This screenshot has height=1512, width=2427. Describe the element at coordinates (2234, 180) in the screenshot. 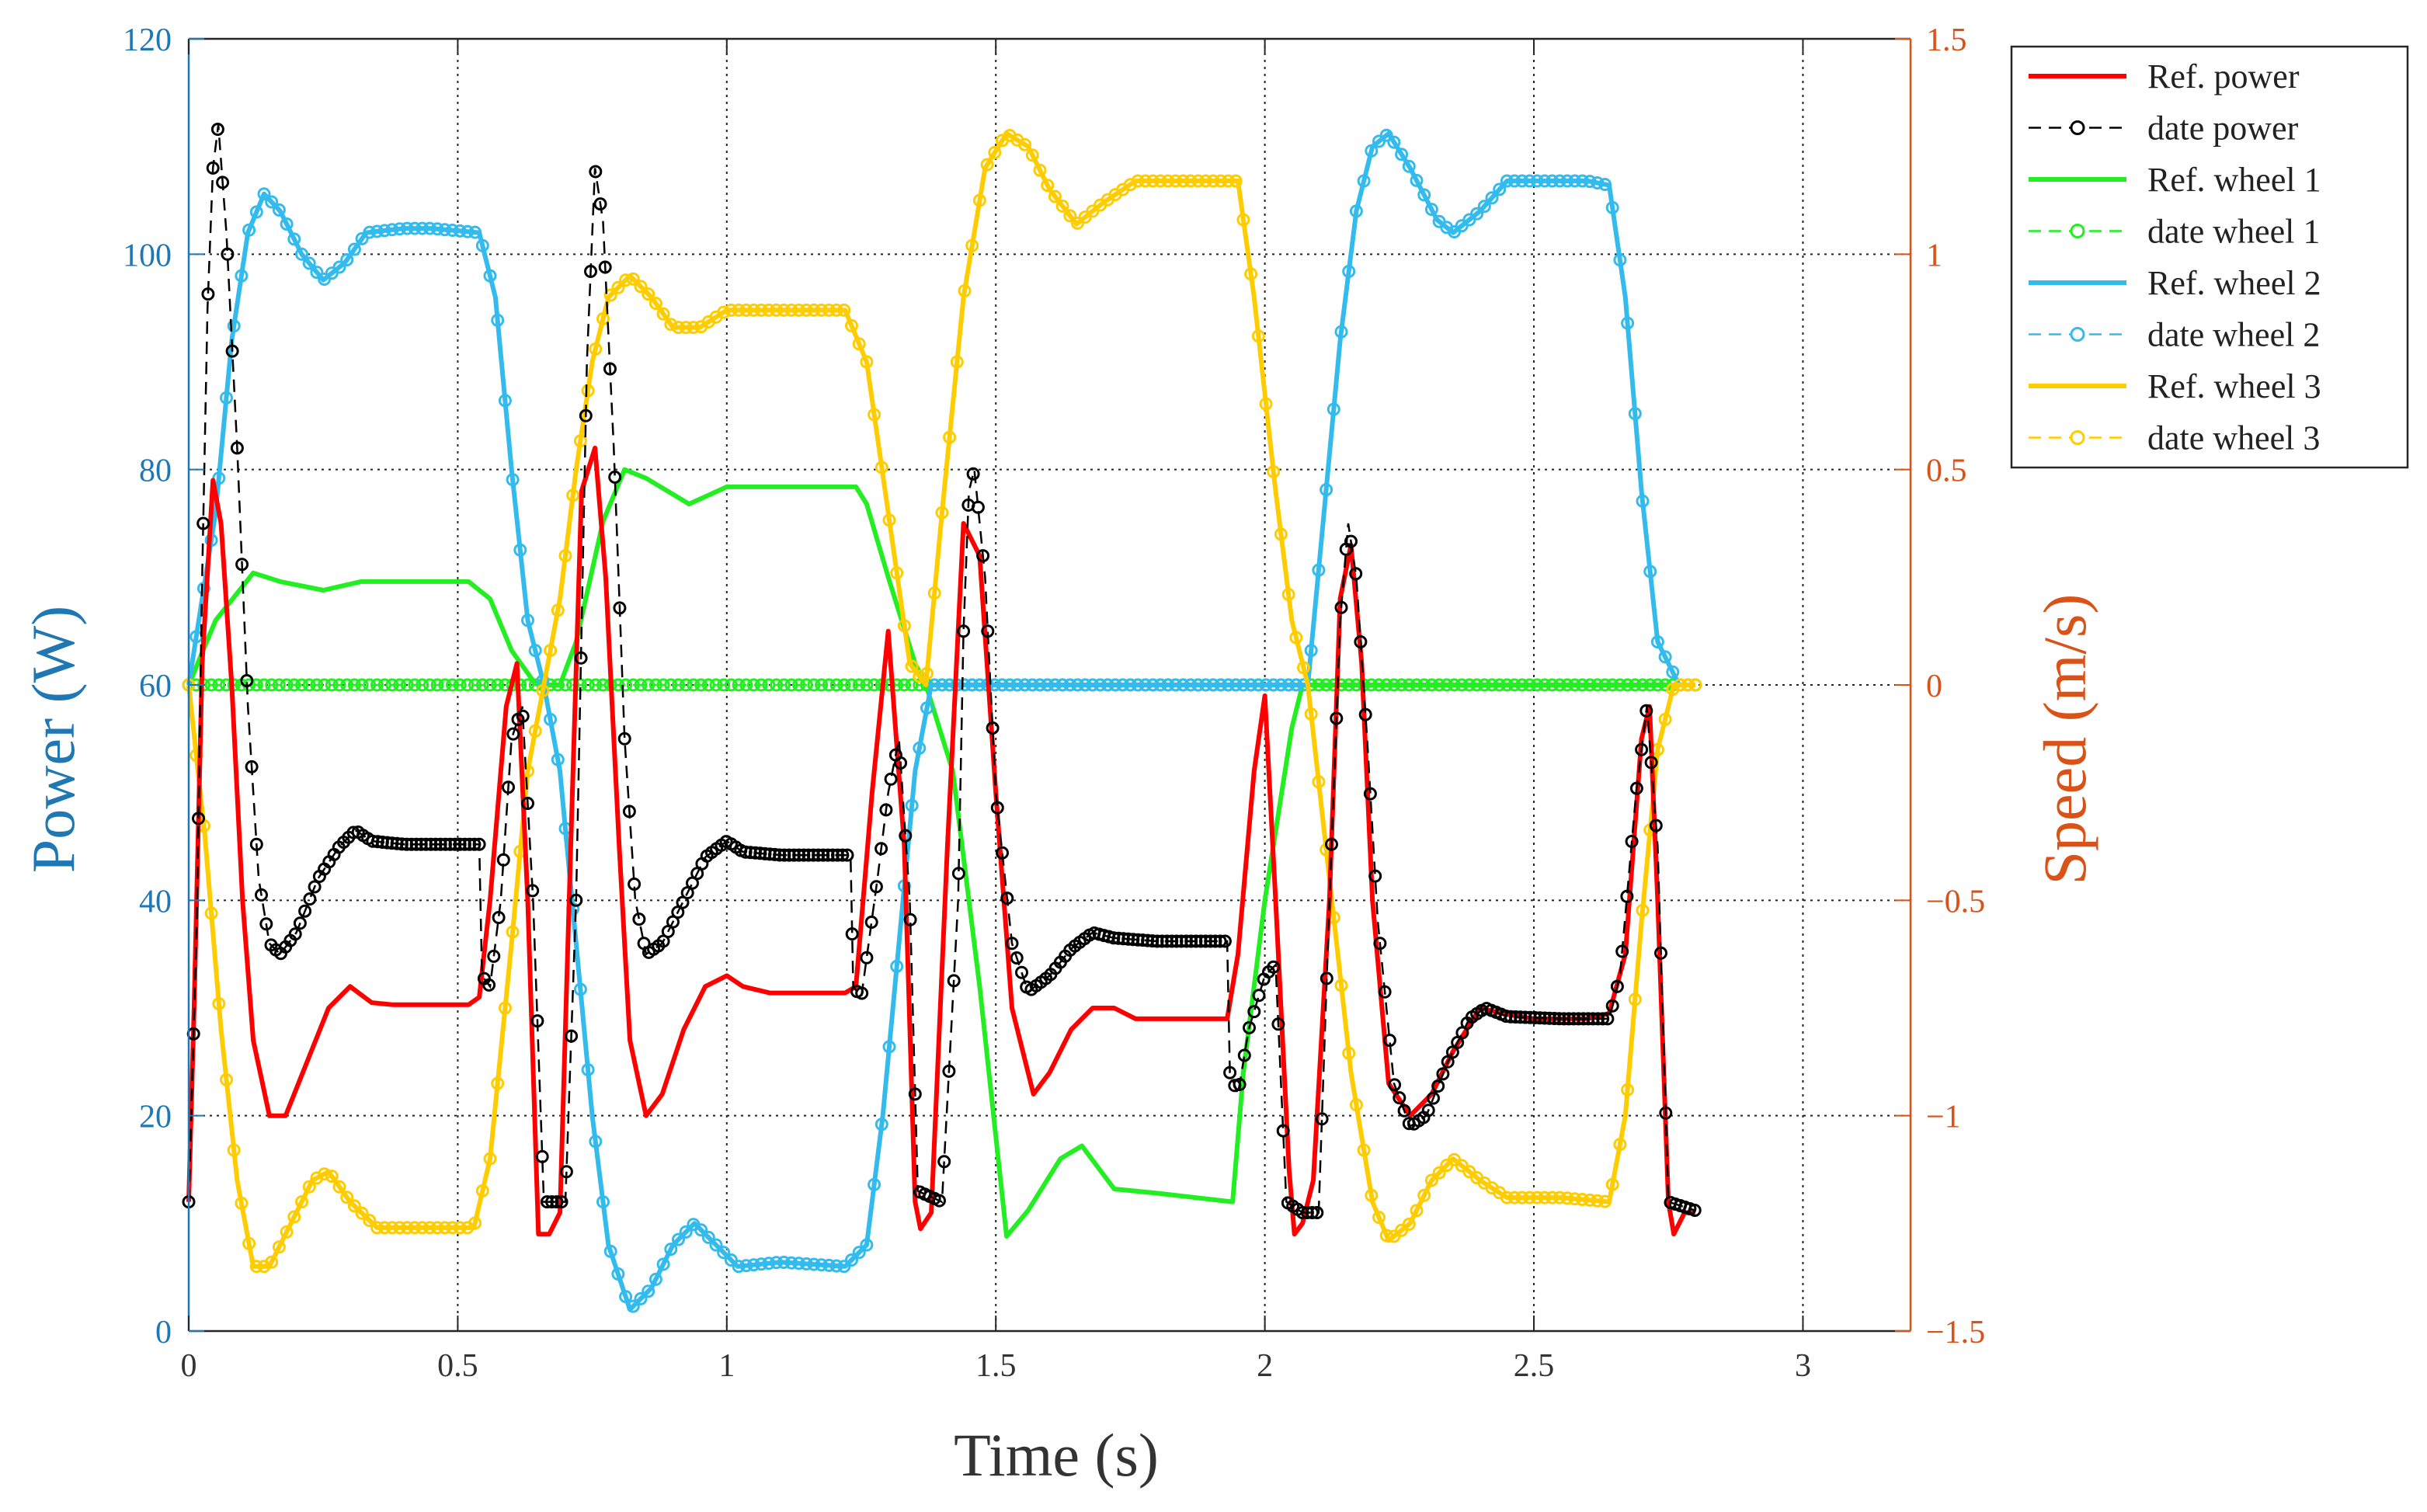

I see `legend-label-ref-wheel-1: Ref. wheel 1` at that location.